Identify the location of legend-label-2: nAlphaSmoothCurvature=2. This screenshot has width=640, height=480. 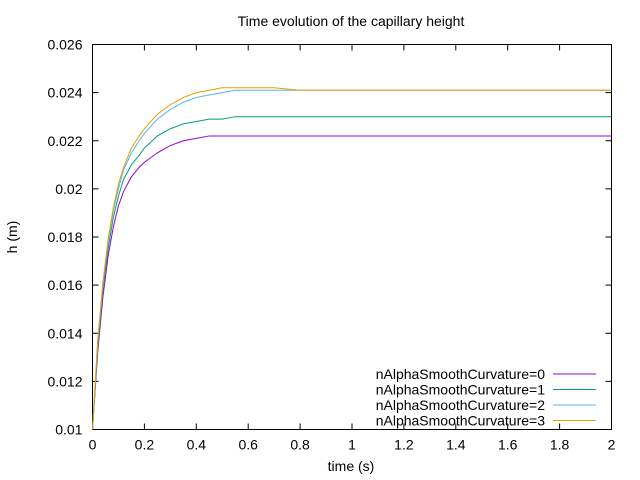
(460, 405).